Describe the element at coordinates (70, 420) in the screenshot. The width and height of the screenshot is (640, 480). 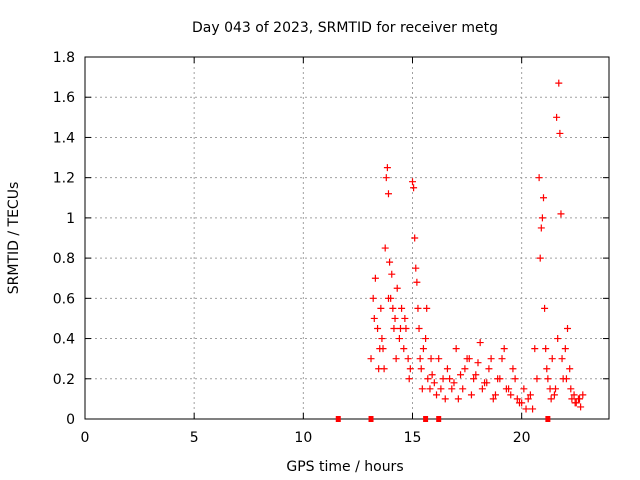
I see `y-tick-label: 0` at that location.